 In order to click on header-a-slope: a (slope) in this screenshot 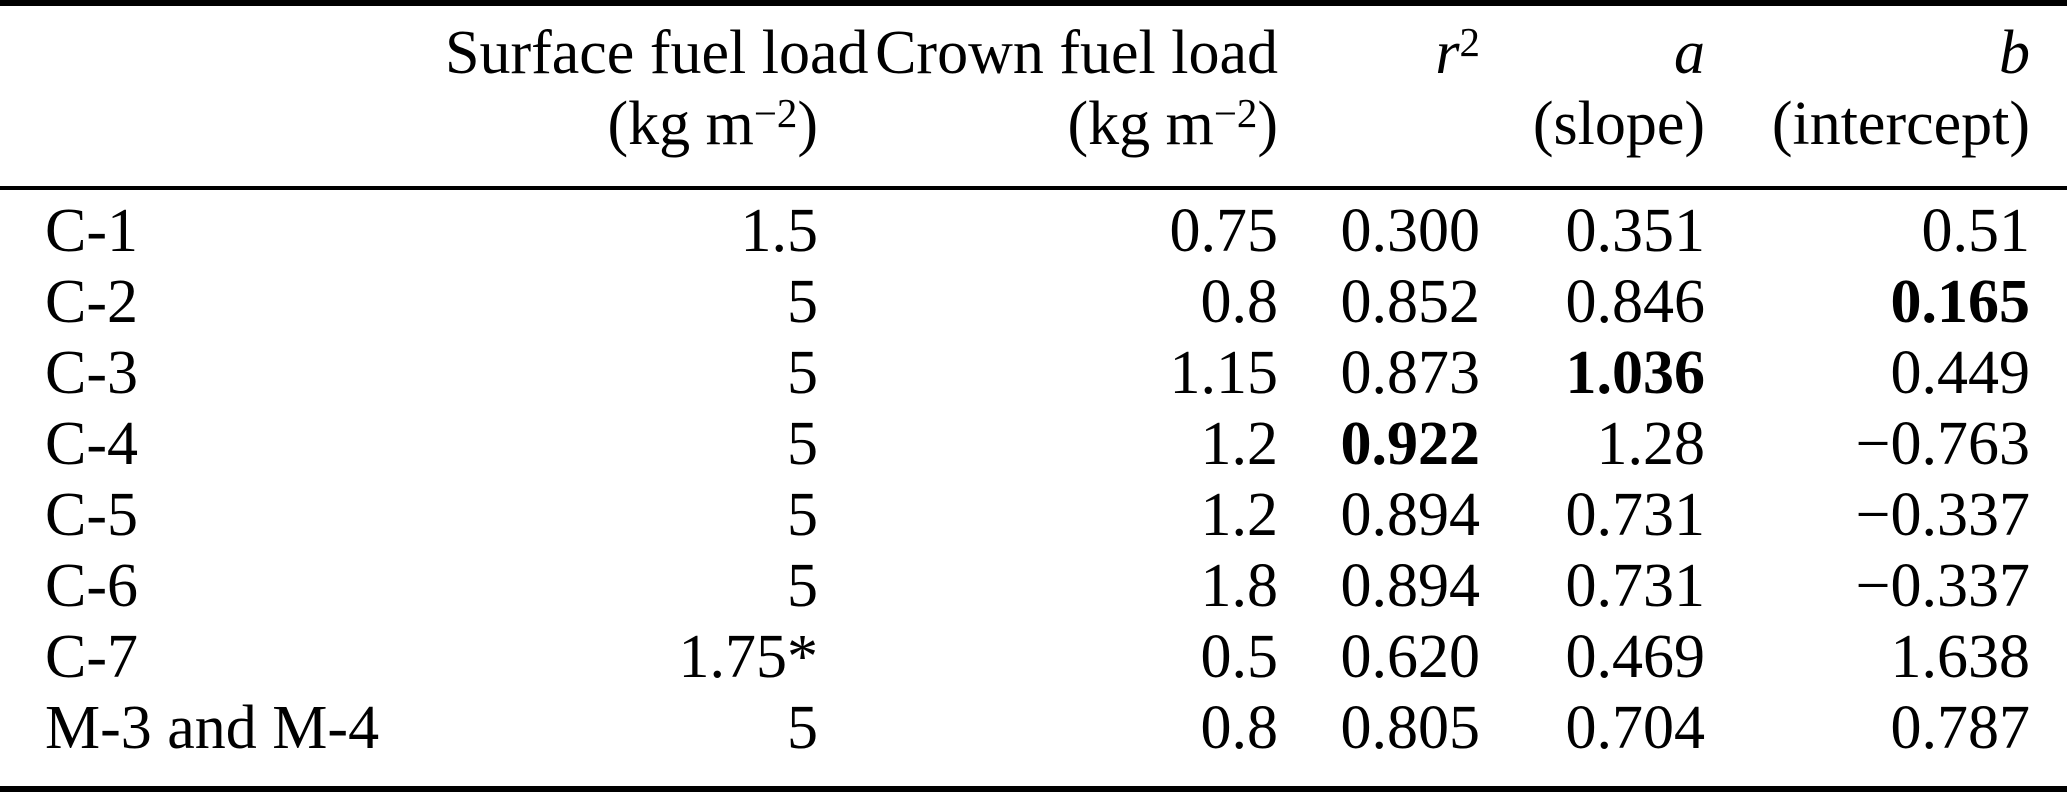, I will do `click(1592, 96)`.